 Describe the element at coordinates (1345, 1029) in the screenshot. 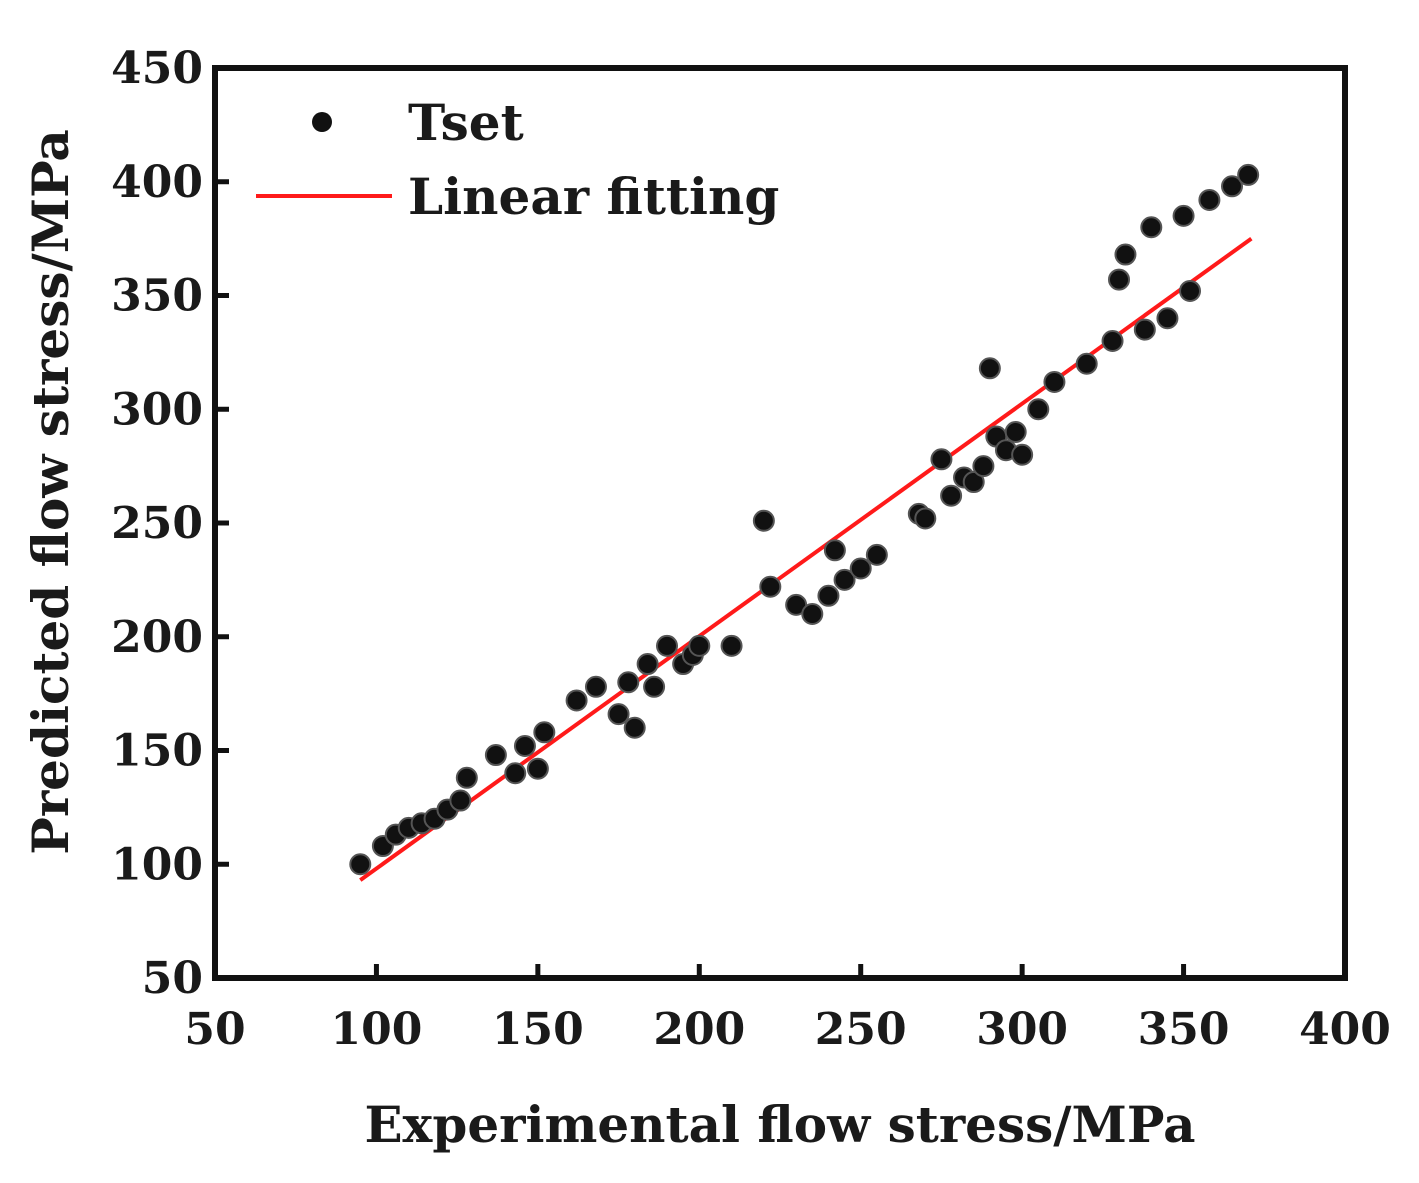

I see `x-tick-label: 400` at that location.